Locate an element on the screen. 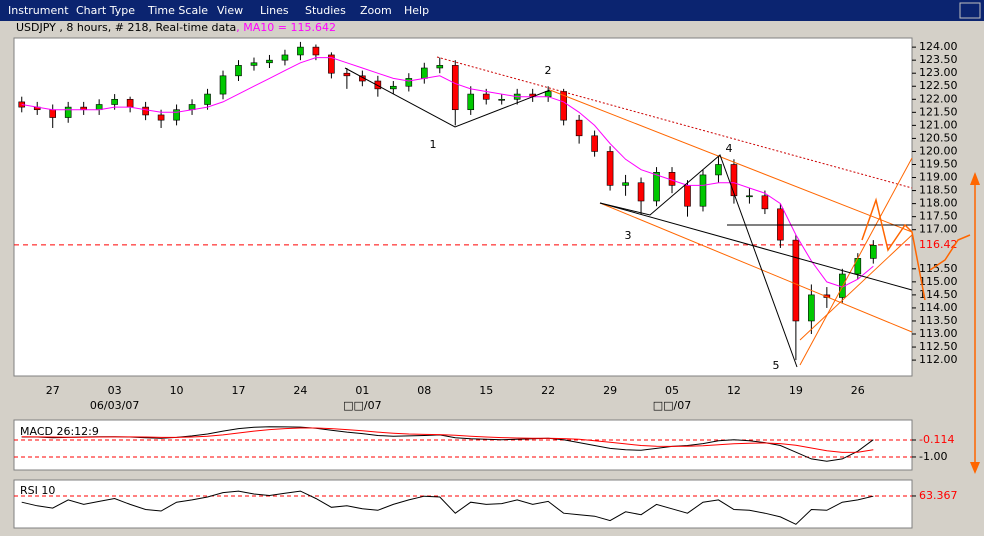 This screenshot has height=536, width=984. y-tick-label: 117.50 is located at coordinates (938, 216).